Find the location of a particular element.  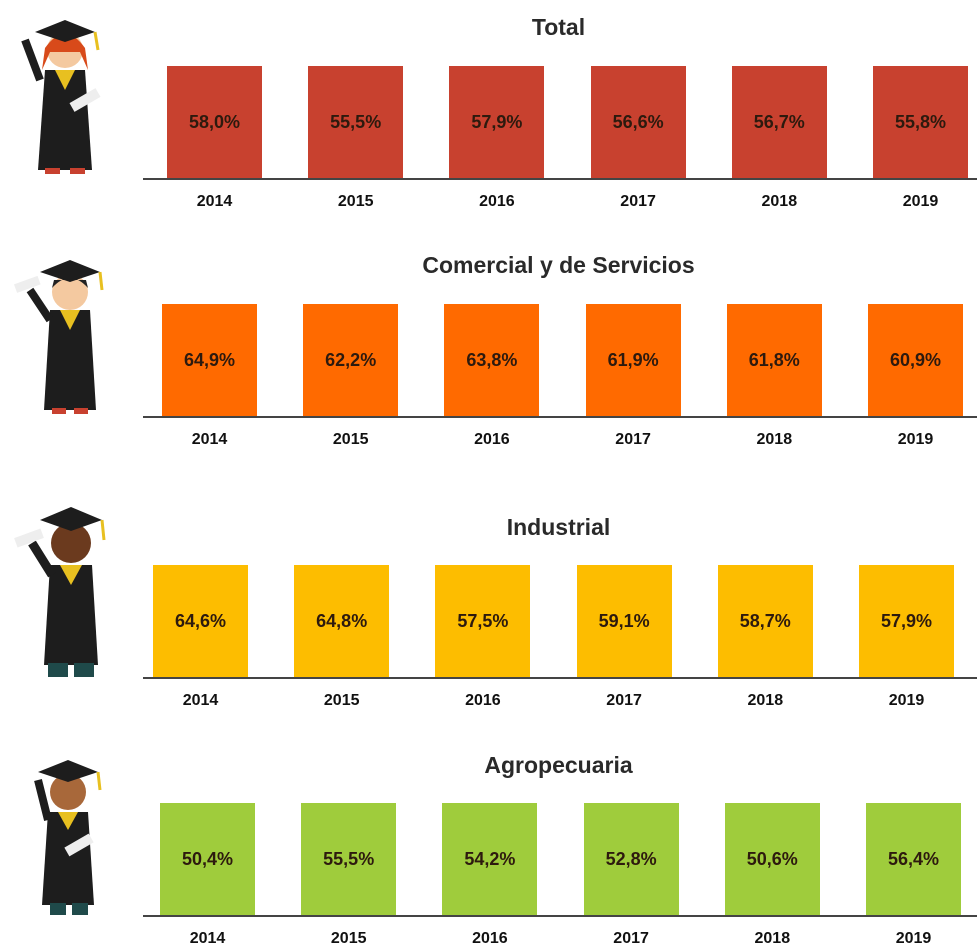

value-tile: 64,6% is located at coordinates (200, 621).